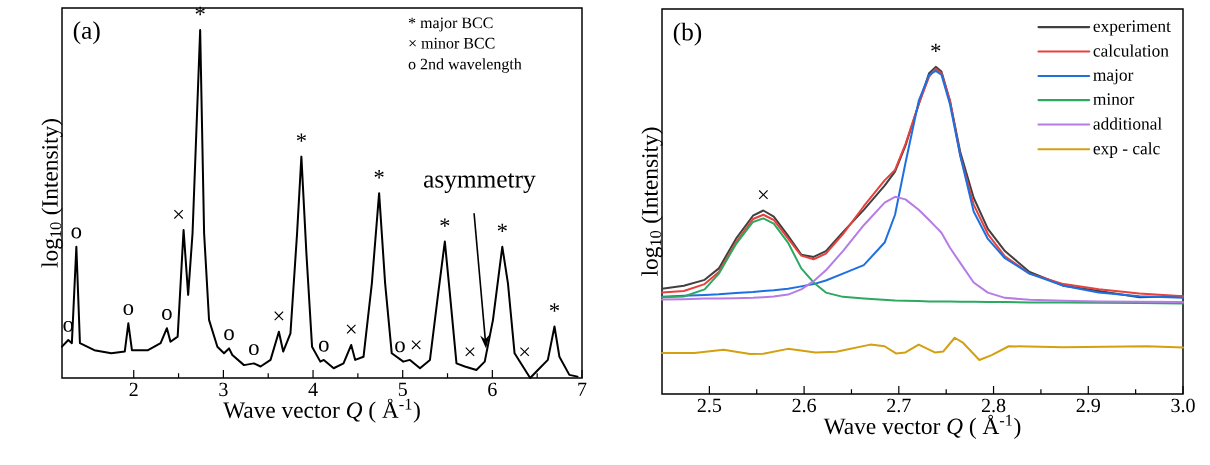  Describe the element at coordinates (804, 405) in the screenshot. I see `x-tick-label: 2.6` at that location.